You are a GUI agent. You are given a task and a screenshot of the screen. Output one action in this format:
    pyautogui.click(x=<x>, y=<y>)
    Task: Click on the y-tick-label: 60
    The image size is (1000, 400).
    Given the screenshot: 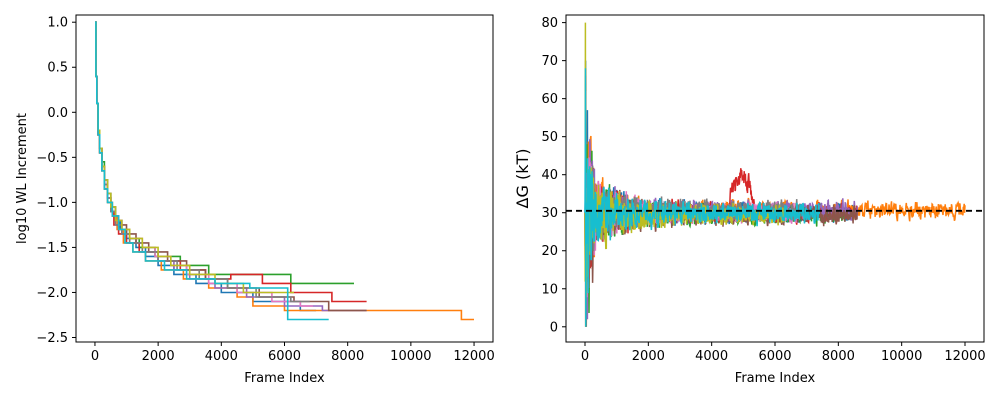 What is the action you would take?
    pyautogui.click(x=549, y=99)
    